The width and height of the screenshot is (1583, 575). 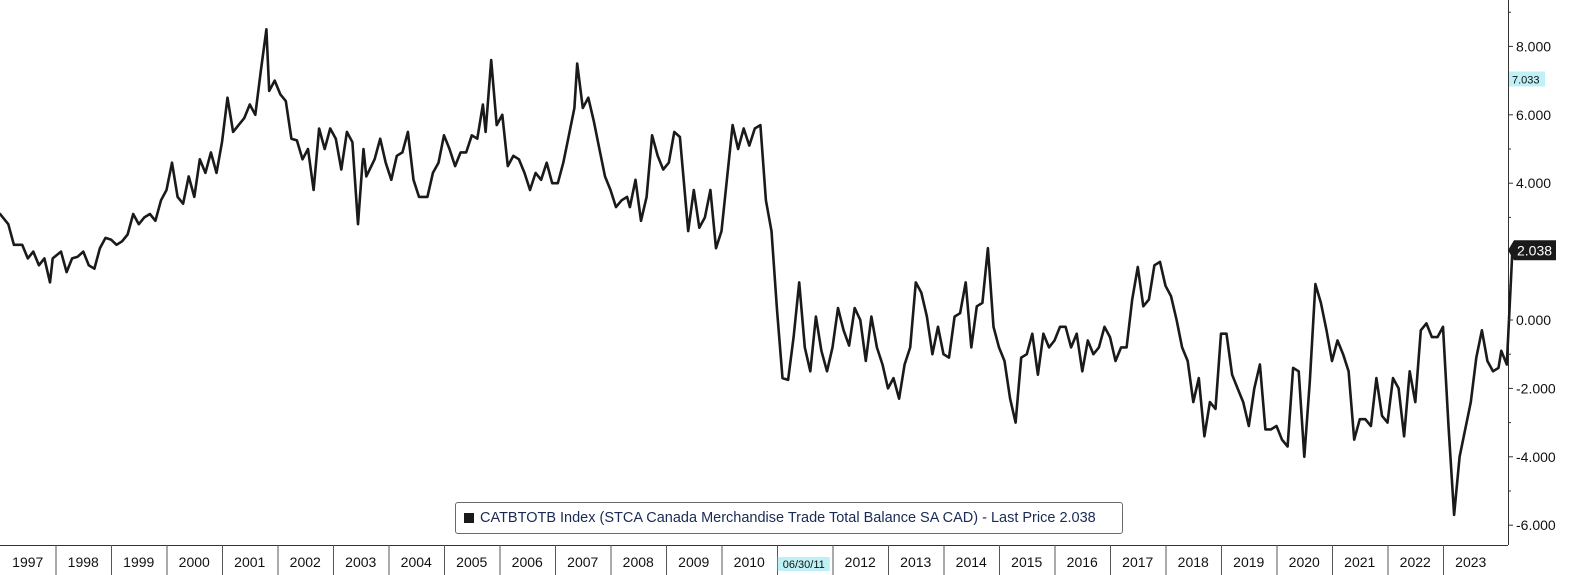 I want to click on marker-badge, so click(x=1527, y=79).